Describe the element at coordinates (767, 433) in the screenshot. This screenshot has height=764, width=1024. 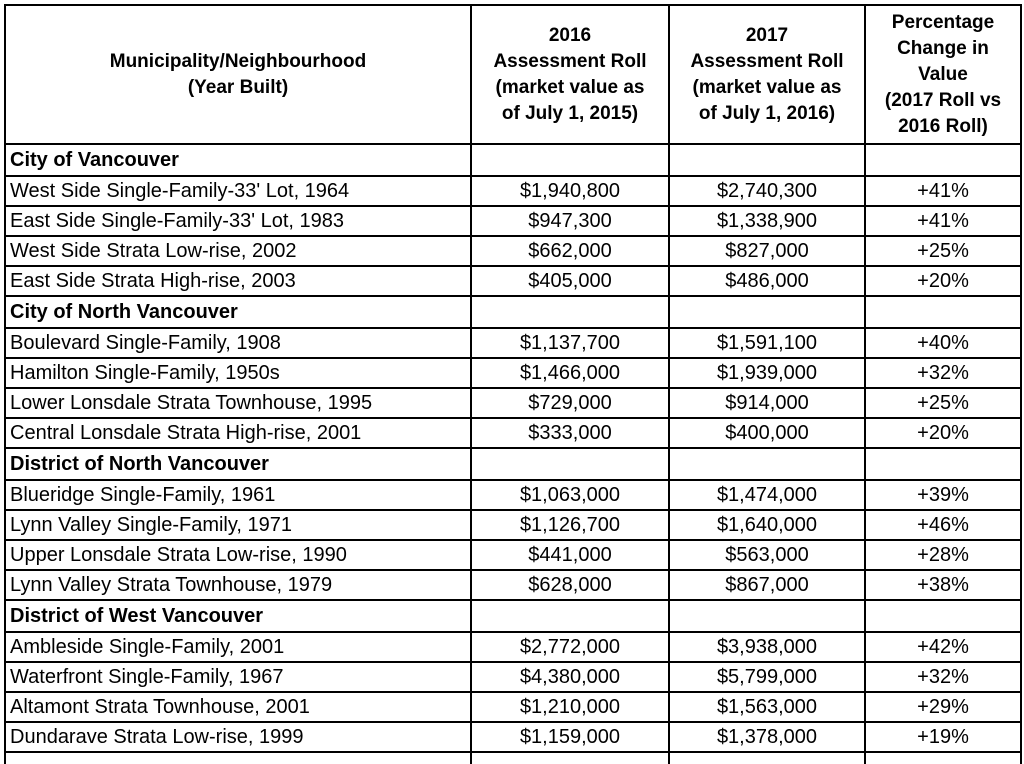
I see `value-2017-cell: $400,000` at that location.